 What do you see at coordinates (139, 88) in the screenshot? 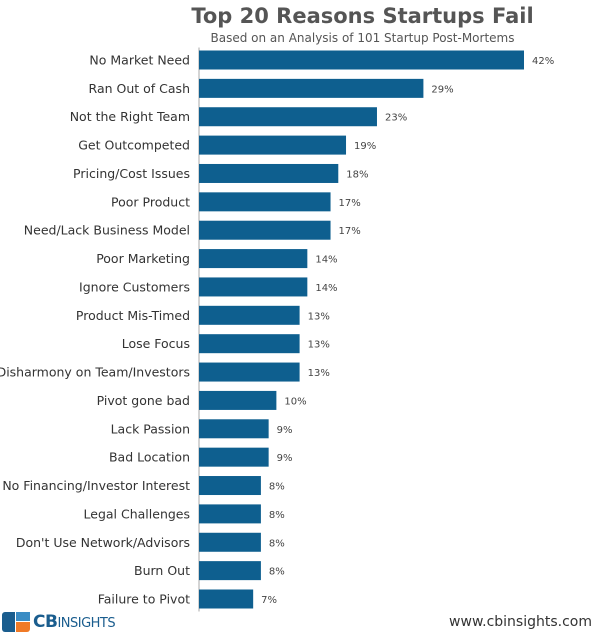
I see `category-label: Ran Out of Cash` at bounding box center [139, 88].